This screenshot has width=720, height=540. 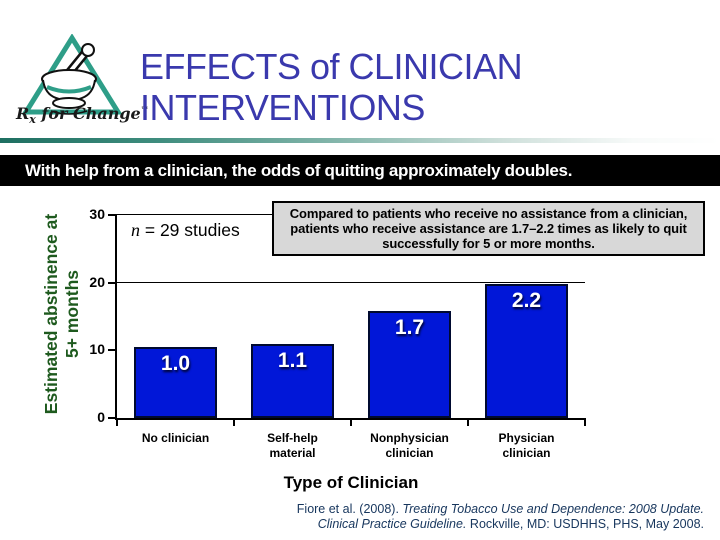 What do you see at coordinates (32, 120) in the screenshot?
I see `logo-x: x` at bounding box center [32, 120].